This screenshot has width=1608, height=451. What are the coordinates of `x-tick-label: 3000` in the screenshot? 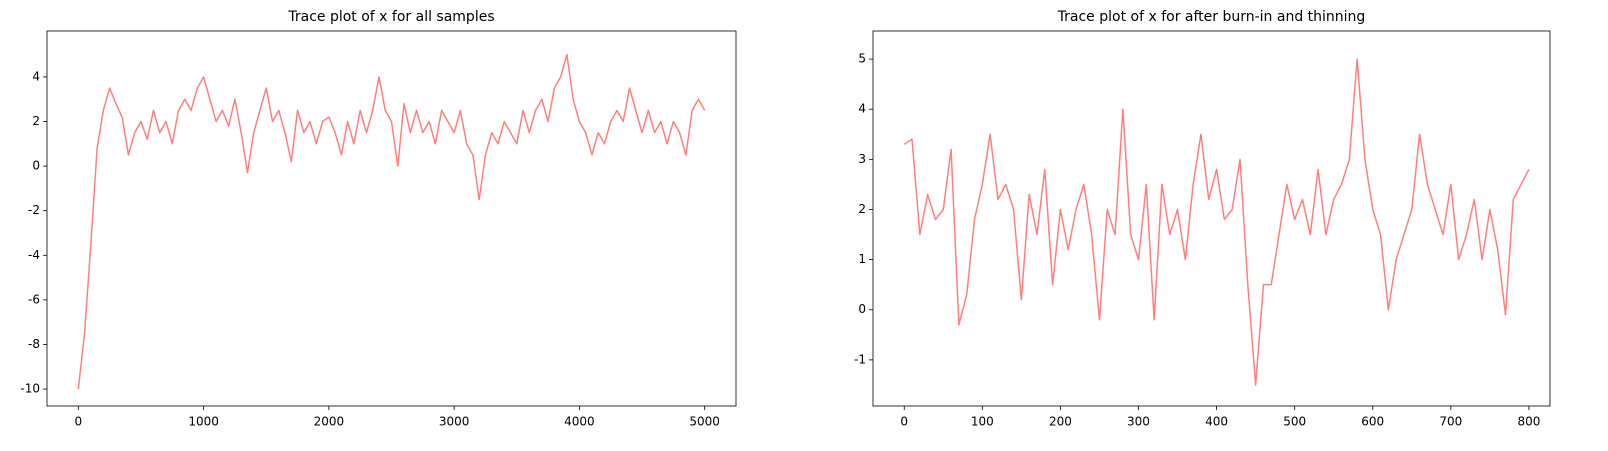 It's located at (454, 422).